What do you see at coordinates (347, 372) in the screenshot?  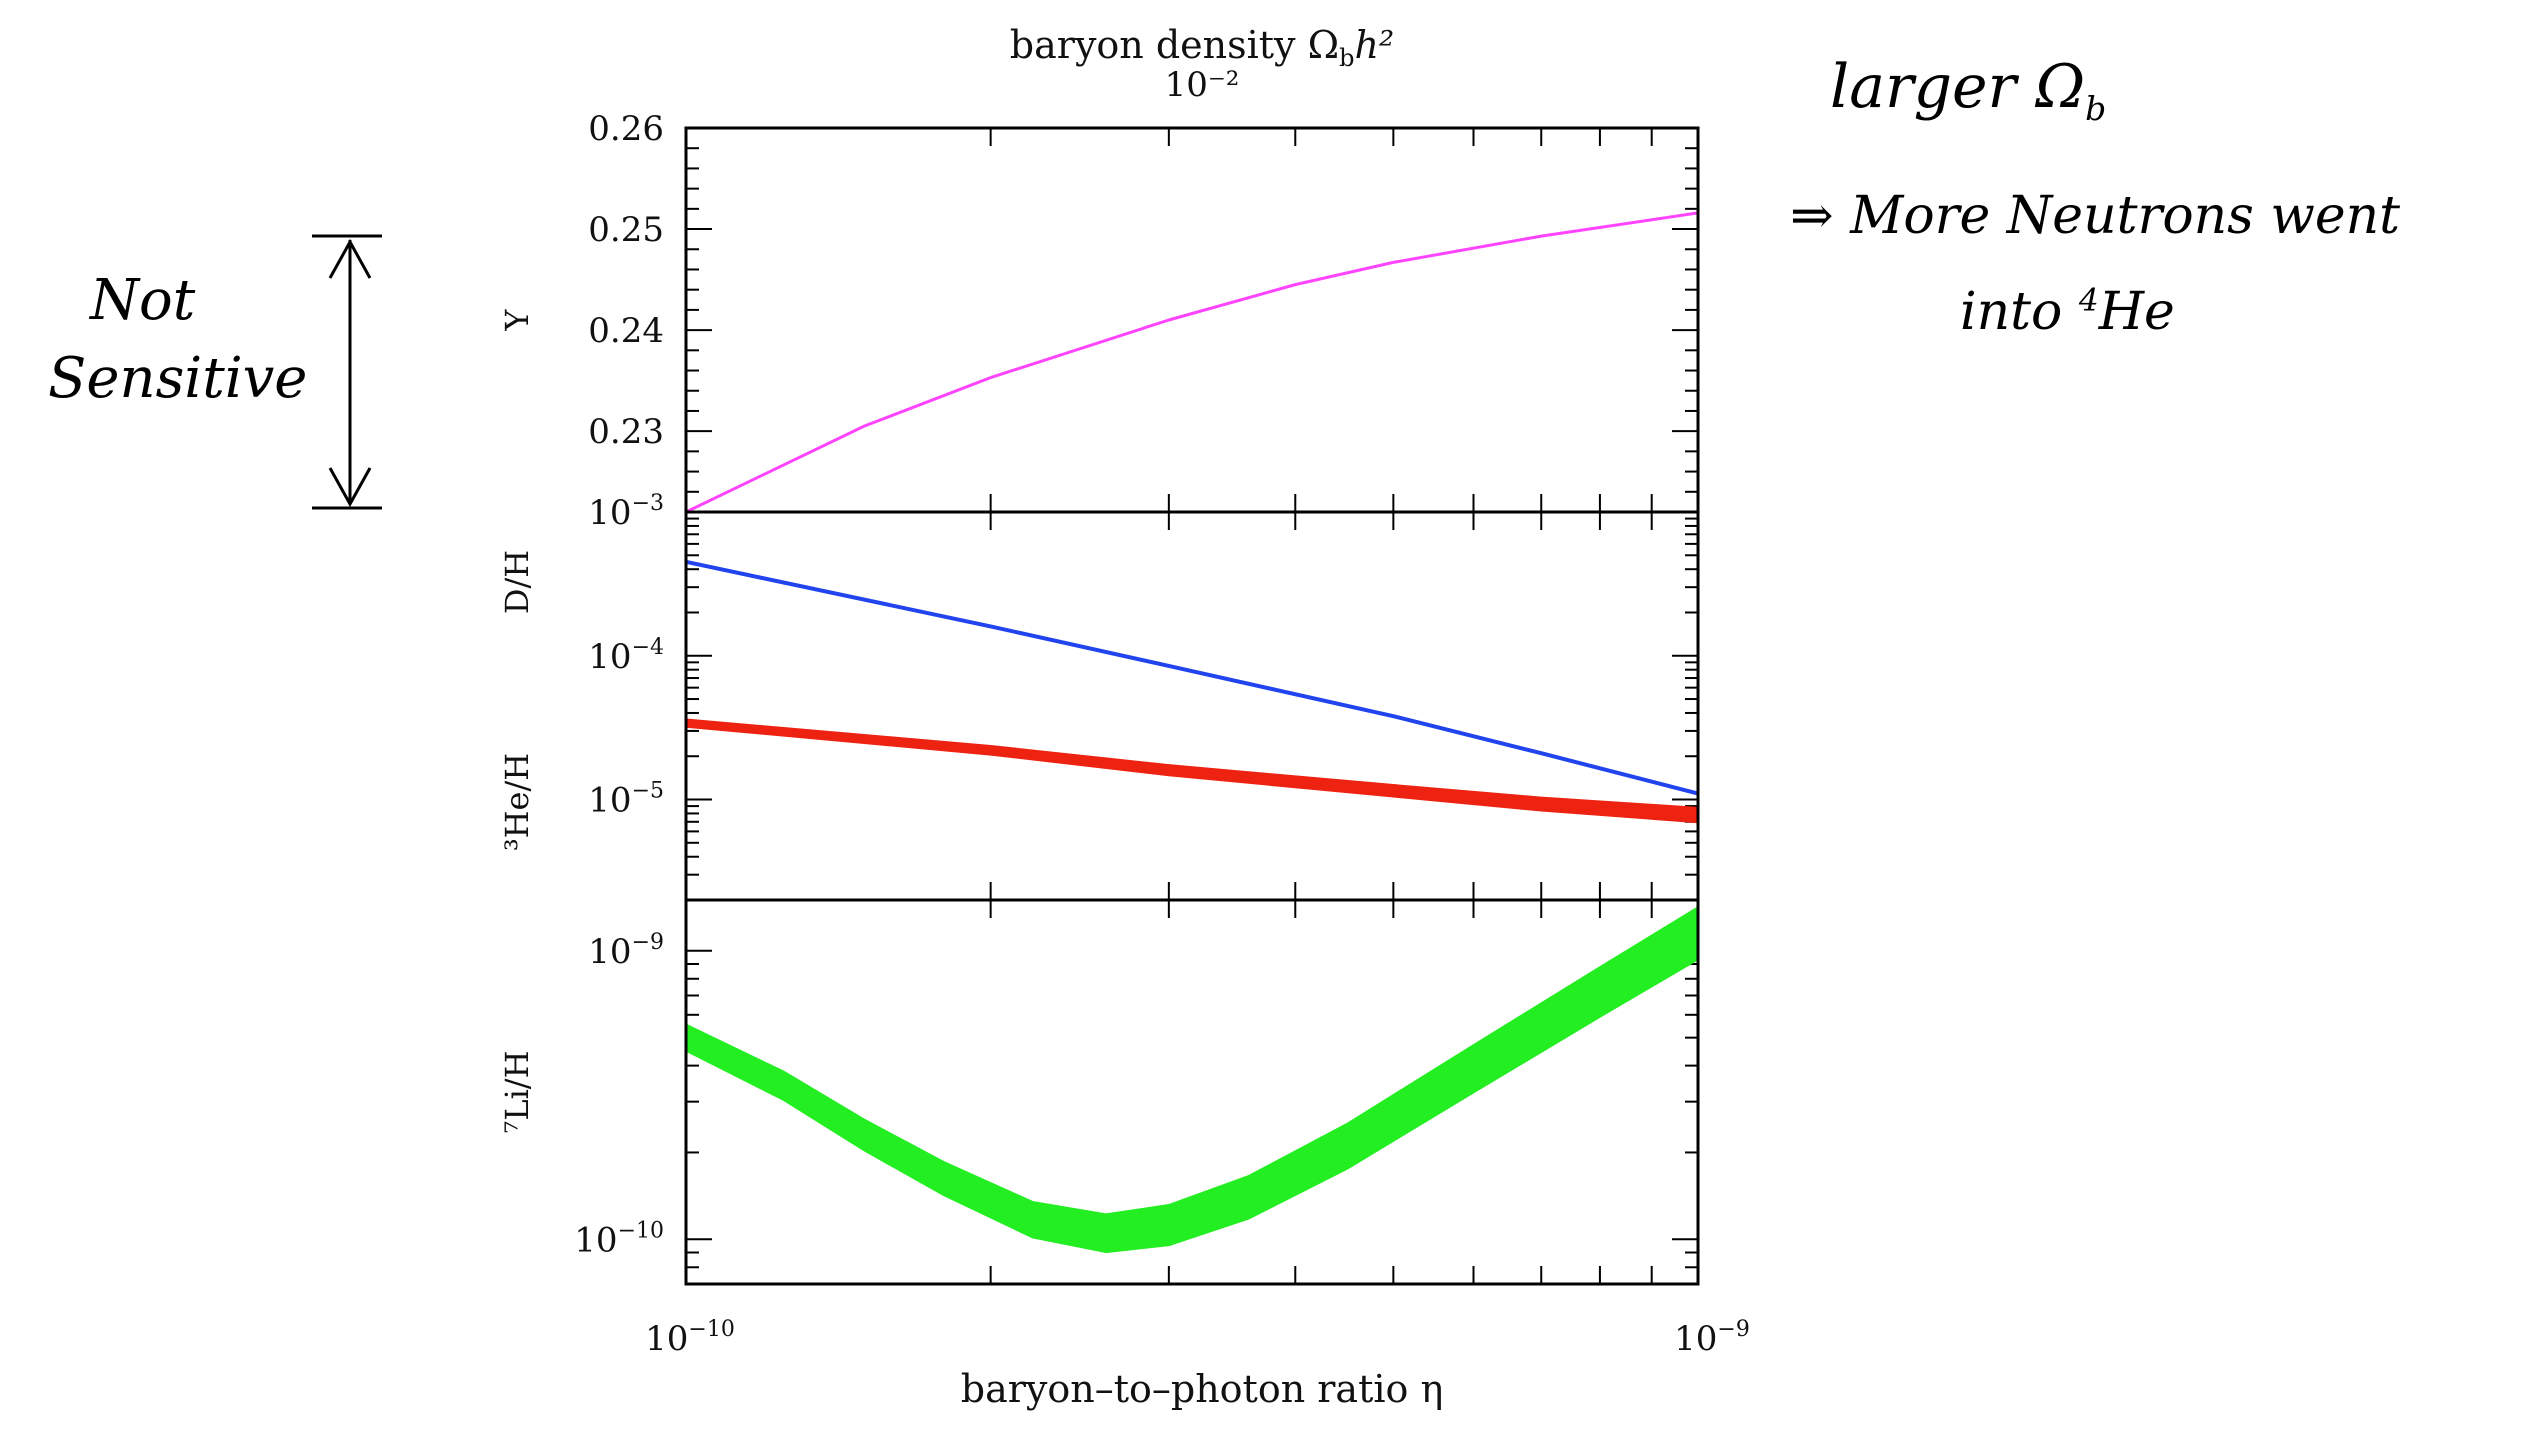 I see `annotation-layer` at bounding box center [347, 372].